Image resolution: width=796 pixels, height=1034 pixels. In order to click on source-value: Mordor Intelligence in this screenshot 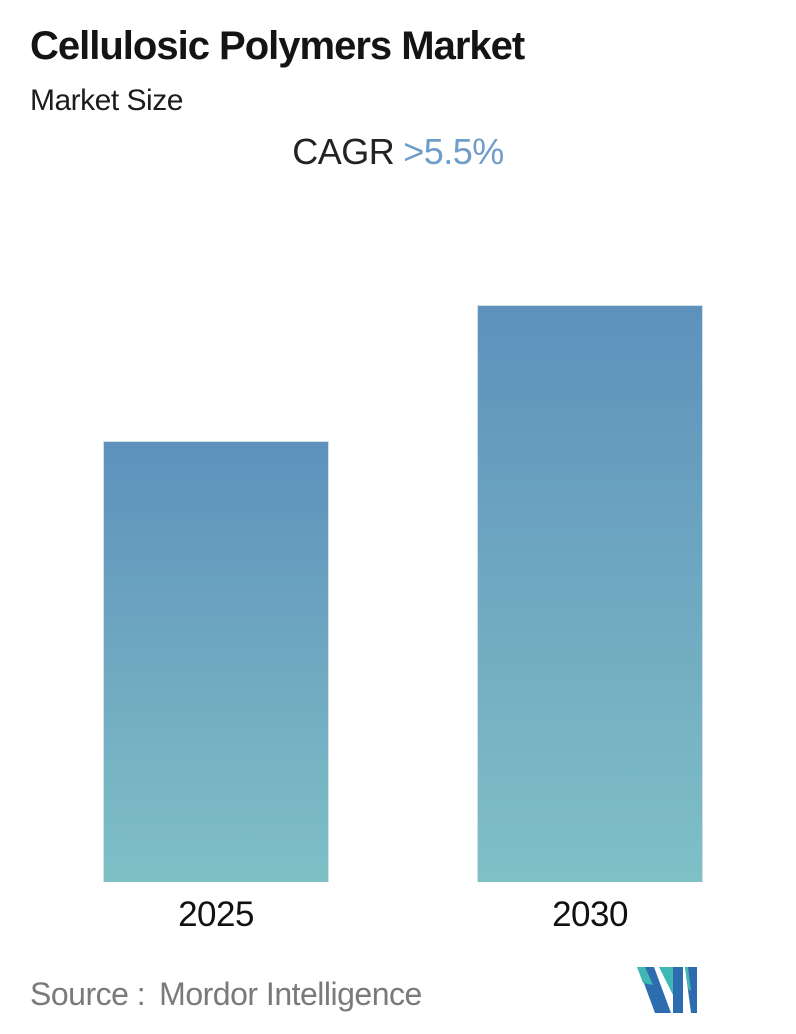, I will do `click(290, 994)`.